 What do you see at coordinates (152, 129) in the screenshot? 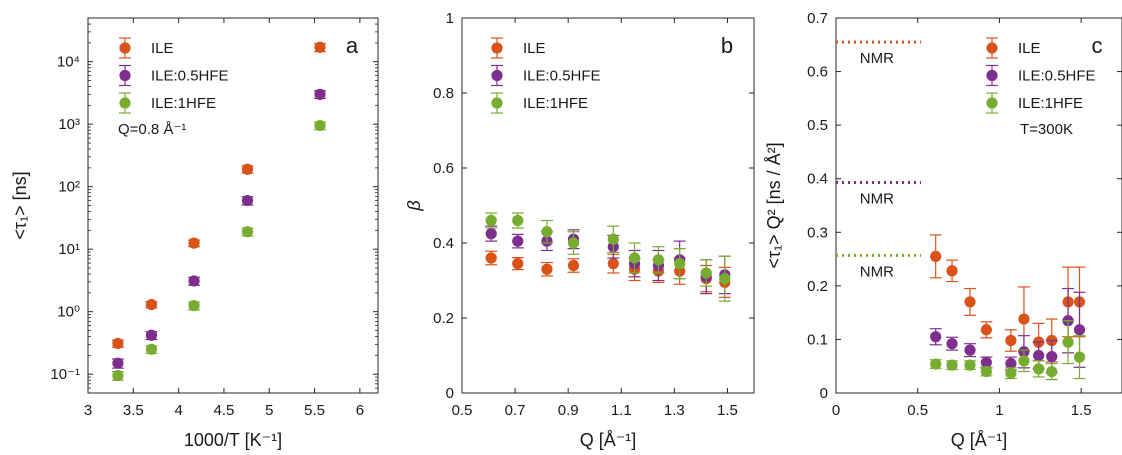
I see `annotation: Q=0.8 Å⁻¹` at bounding box center [152, 129].